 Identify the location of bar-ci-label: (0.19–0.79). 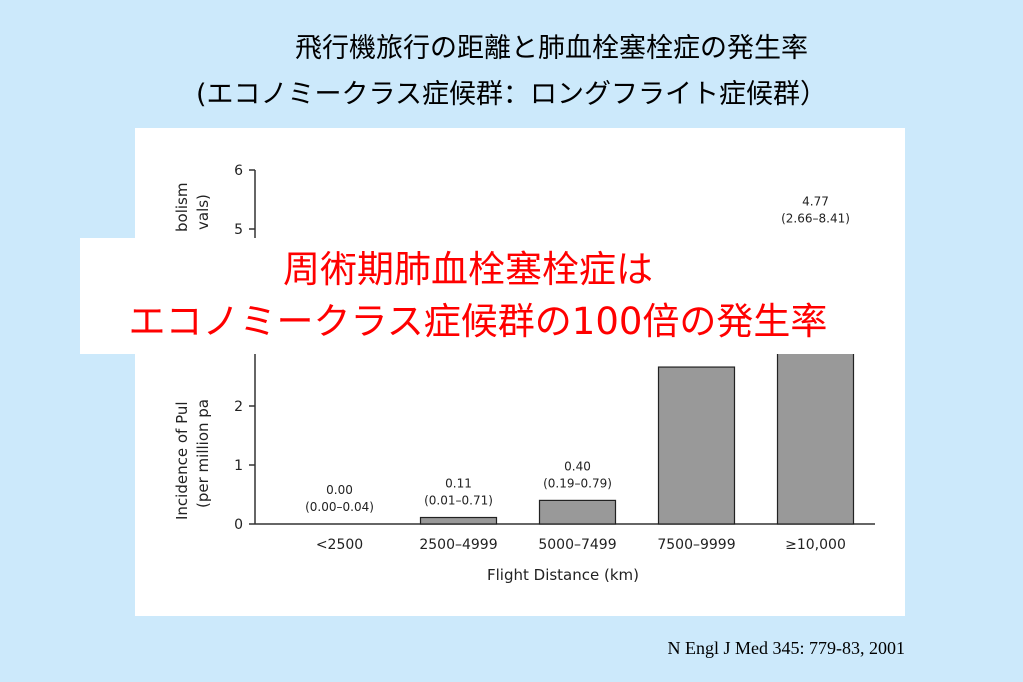
(577, 483).